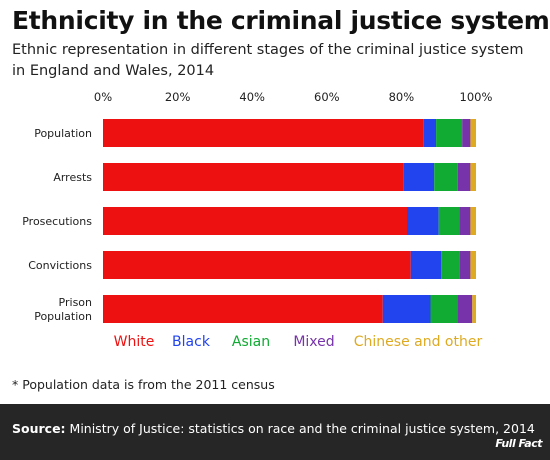  I want to click on full-fact-logo: Full Fact, so click(518, 443).